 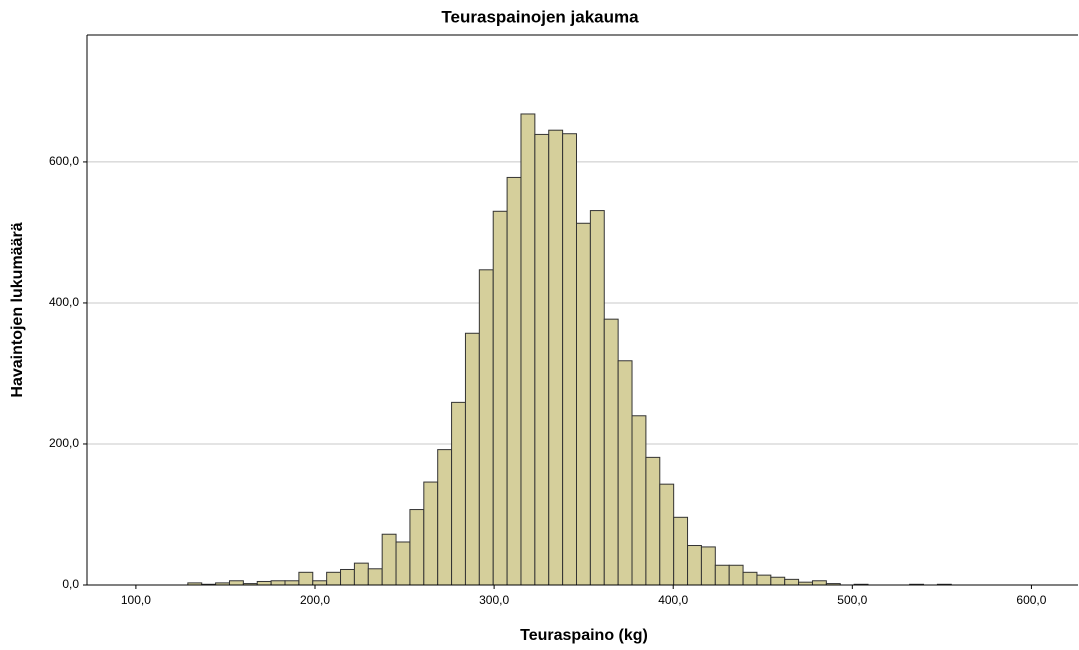 I want to click on x-tick-label: 600,0, so click(x=1031, y=600).